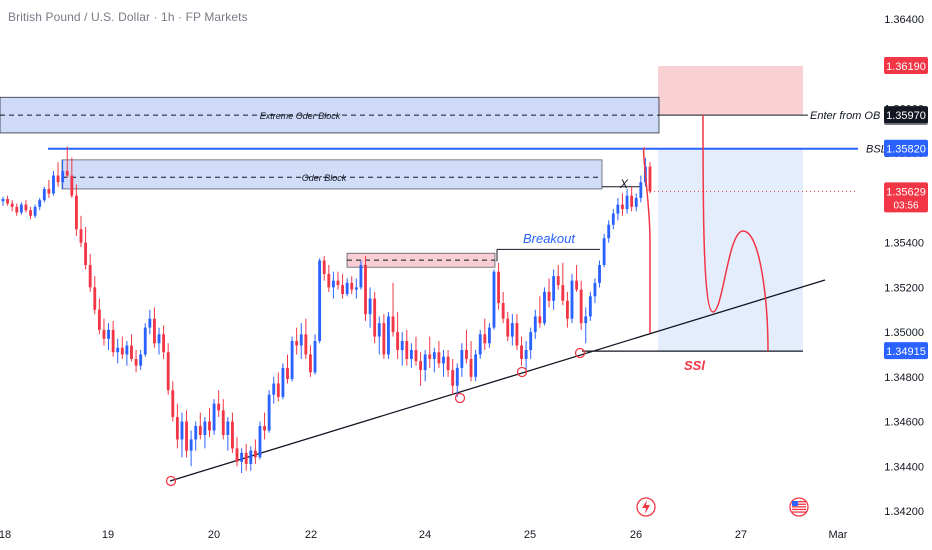 This screenshot has width=932, height=550. I want to click on tag-entry: 1.35970, so click(906, 115).